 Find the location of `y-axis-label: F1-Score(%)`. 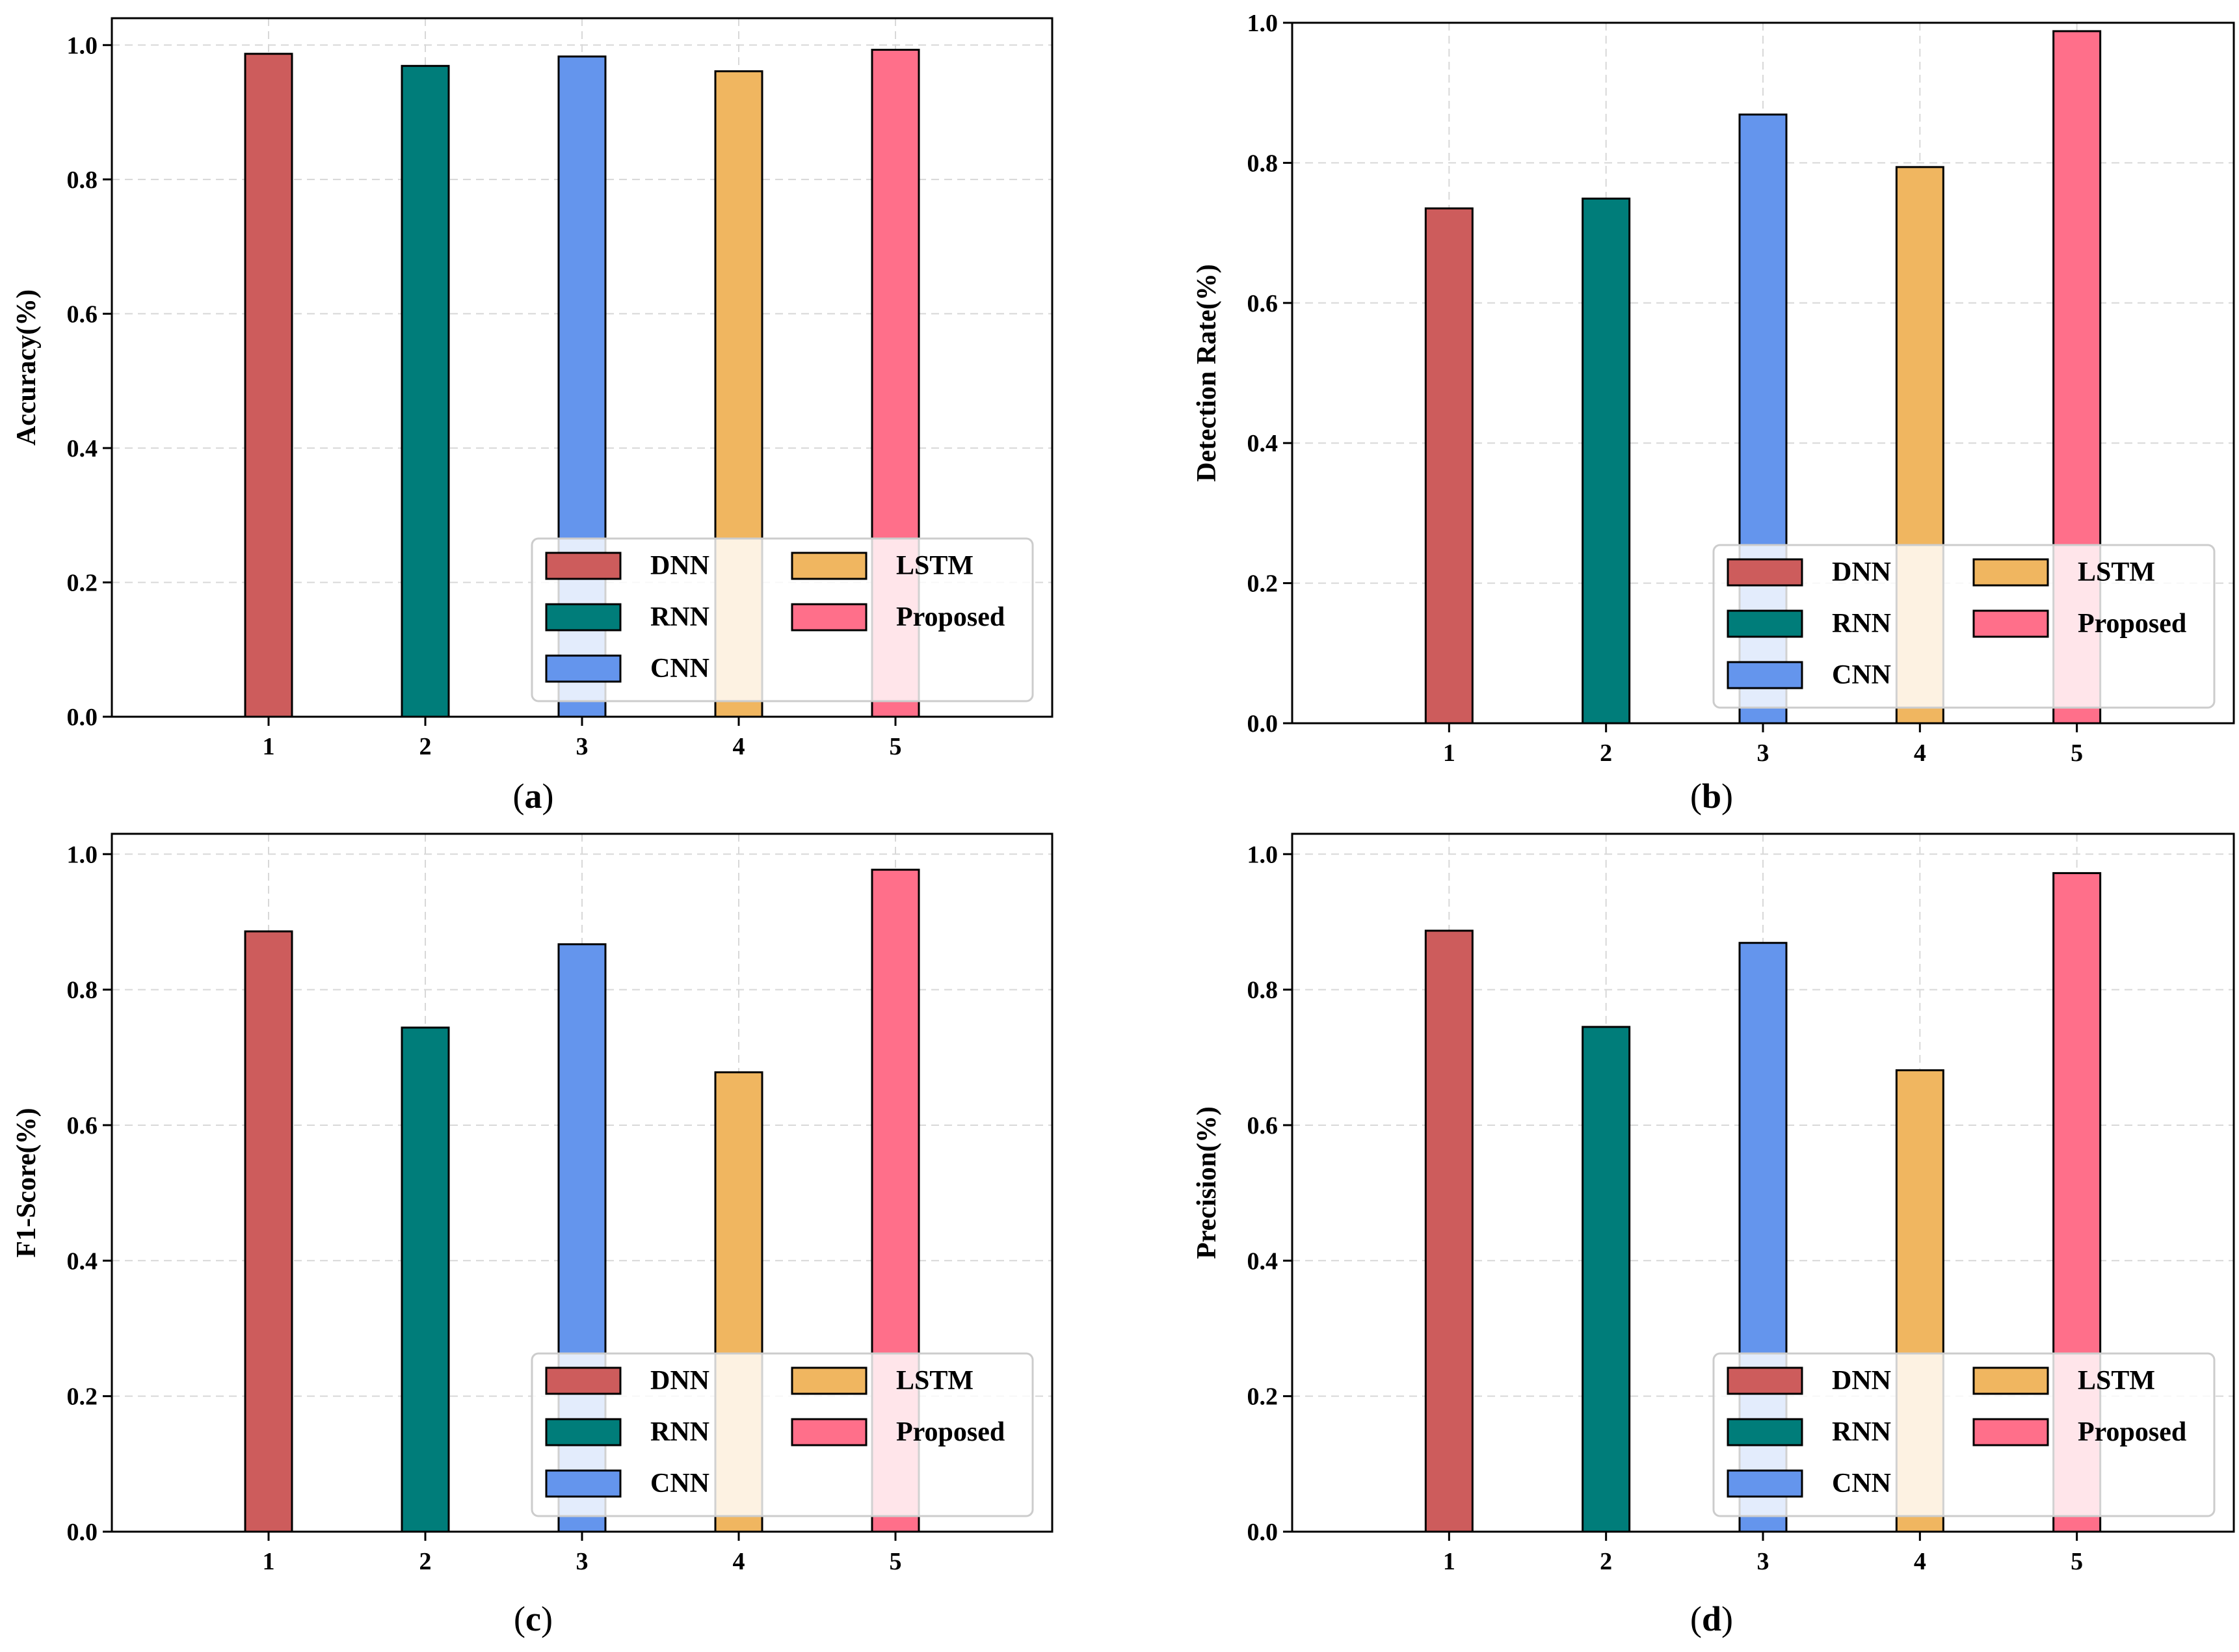

y-axis-label: F1-Score(%) is located at coordinates (27, 1182).